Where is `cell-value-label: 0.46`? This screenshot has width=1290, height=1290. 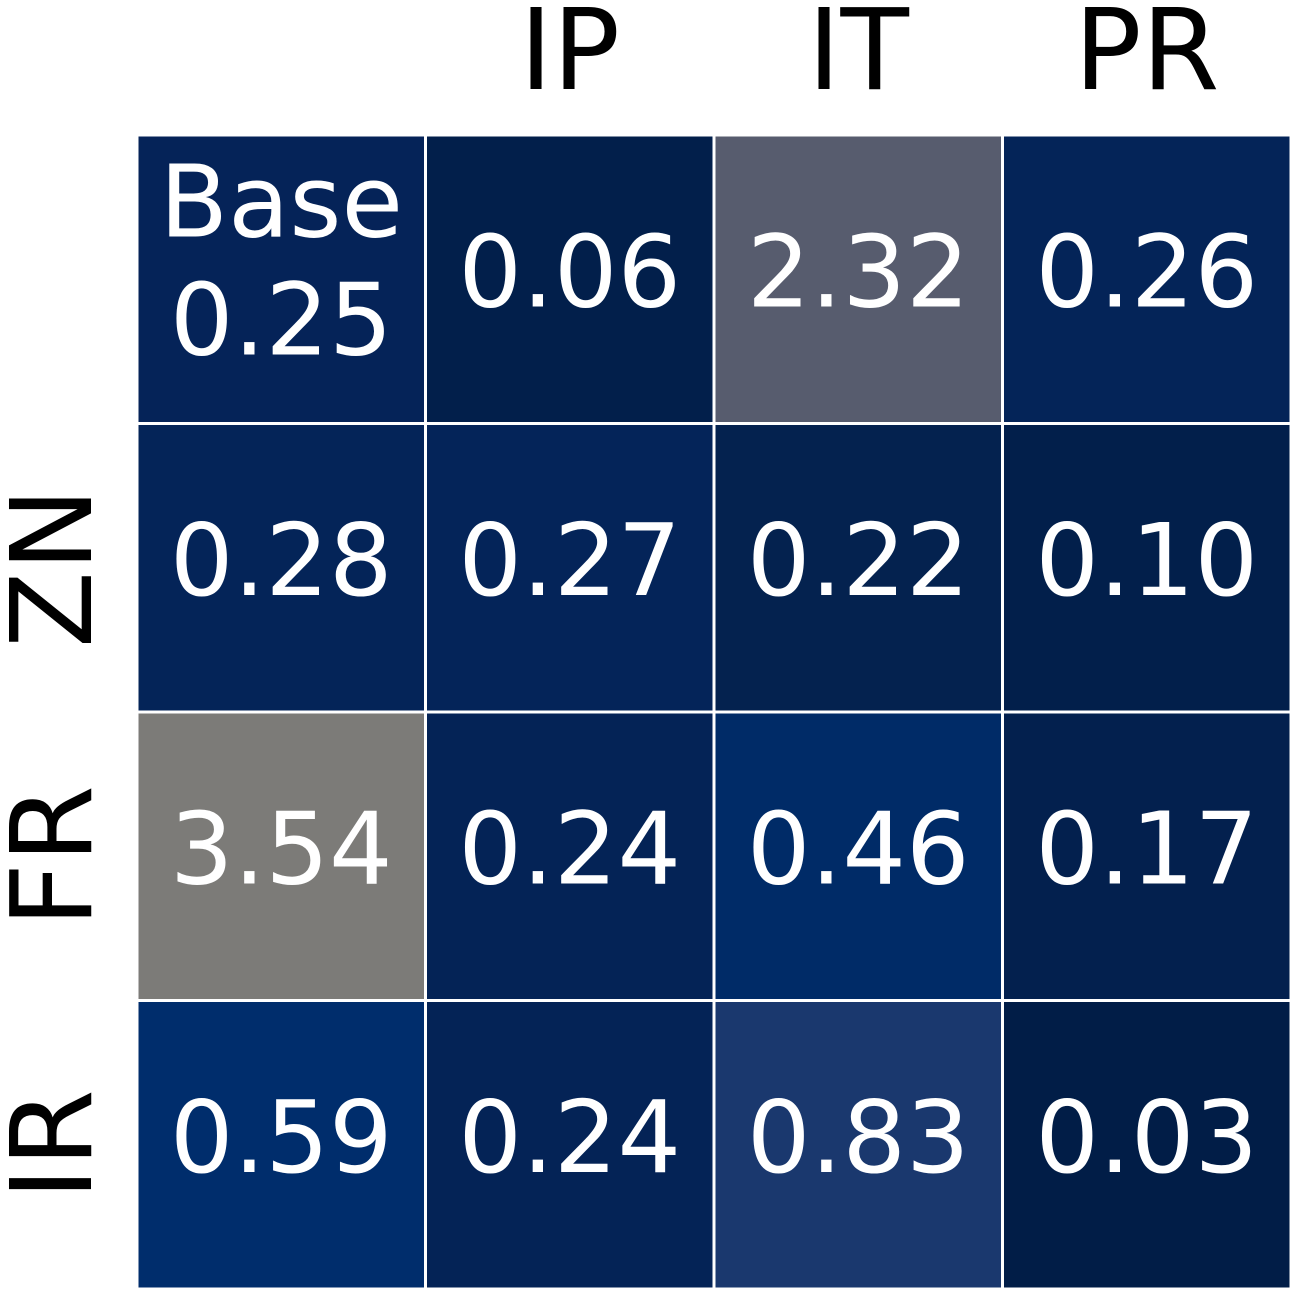 cell-value-label: 0.46 is located at coordinates (858, 849).